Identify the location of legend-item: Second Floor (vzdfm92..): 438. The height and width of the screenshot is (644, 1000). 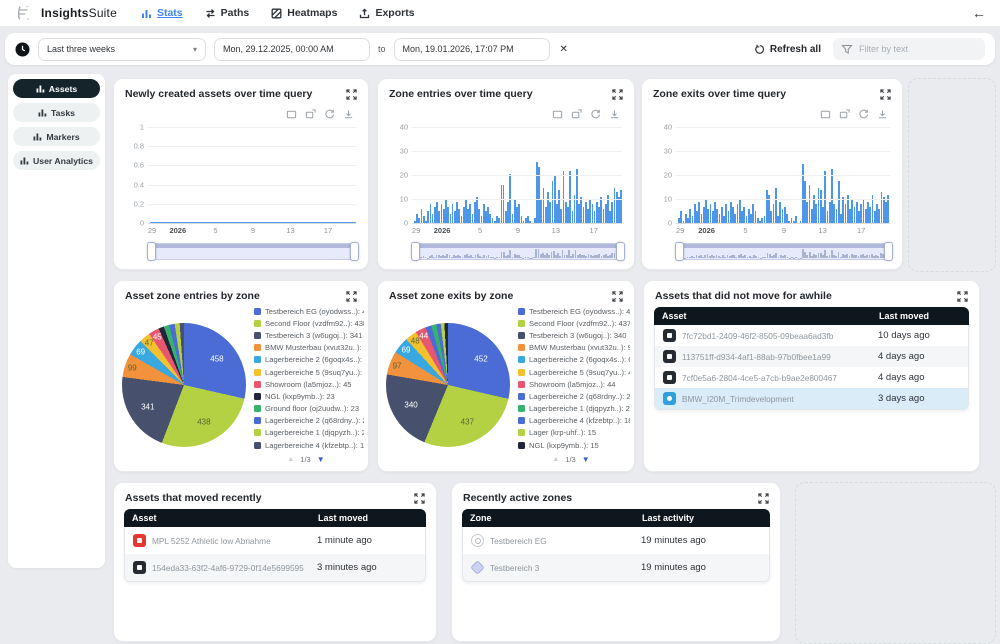
(309, 323).